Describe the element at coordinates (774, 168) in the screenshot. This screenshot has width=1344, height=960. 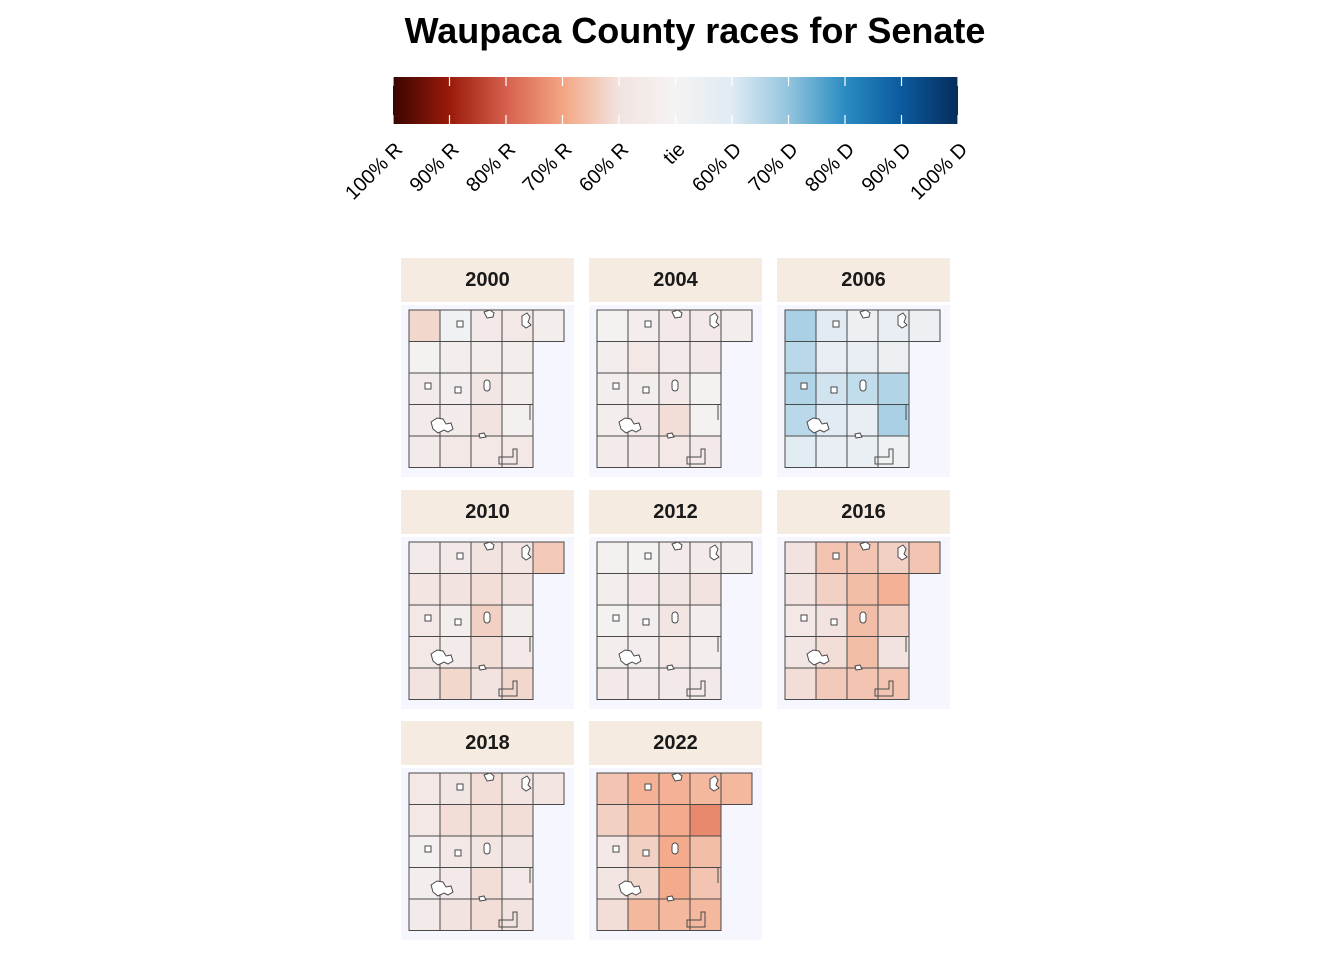
I see `legend-label: 70% D` at that location.